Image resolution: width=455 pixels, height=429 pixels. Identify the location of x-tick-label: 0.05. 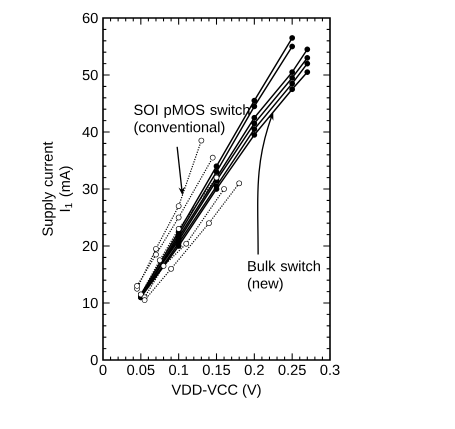
(140, 370).